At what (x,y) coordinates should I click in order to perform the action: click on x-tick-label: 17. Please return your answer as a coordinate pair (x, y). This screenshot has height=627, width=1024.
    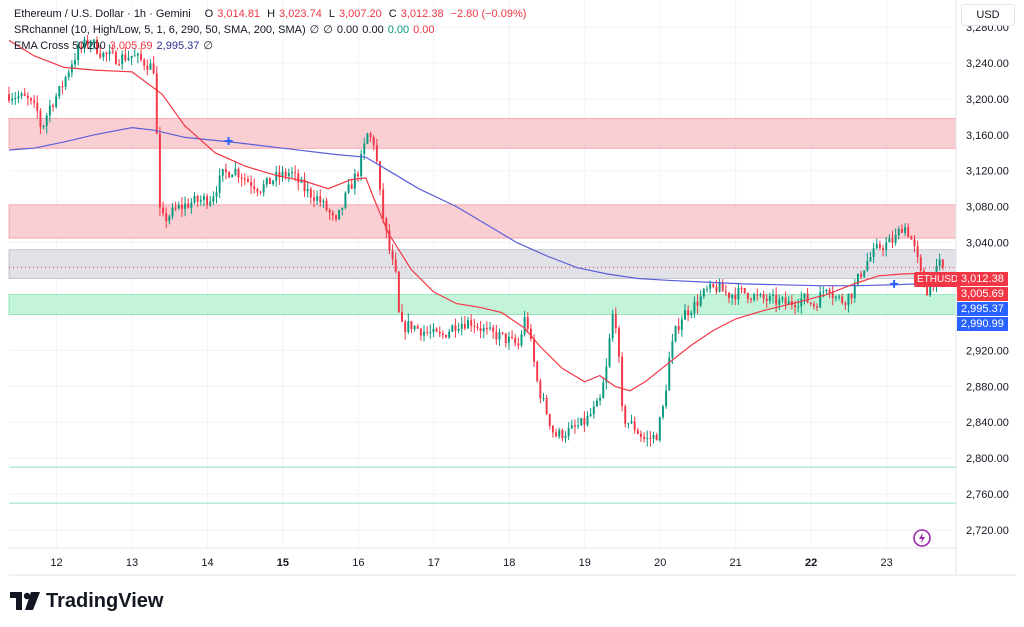
    Looking at the image, I should click on (434, 563).